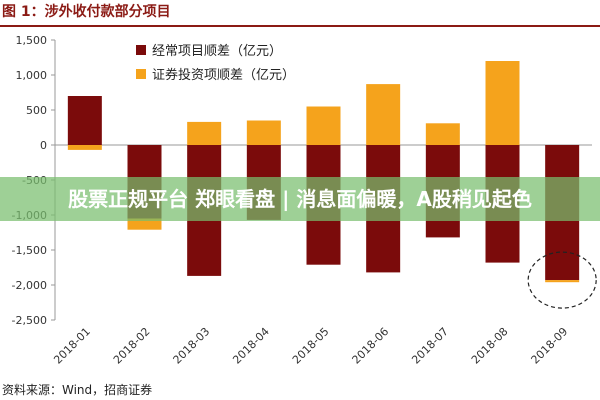 The width and height of the screenshot is (600, 400). What do you see at coordinates (550, 346) in the screenshot?
I see `x-tick-label: 2018-09` at bounding box center [550, 346].